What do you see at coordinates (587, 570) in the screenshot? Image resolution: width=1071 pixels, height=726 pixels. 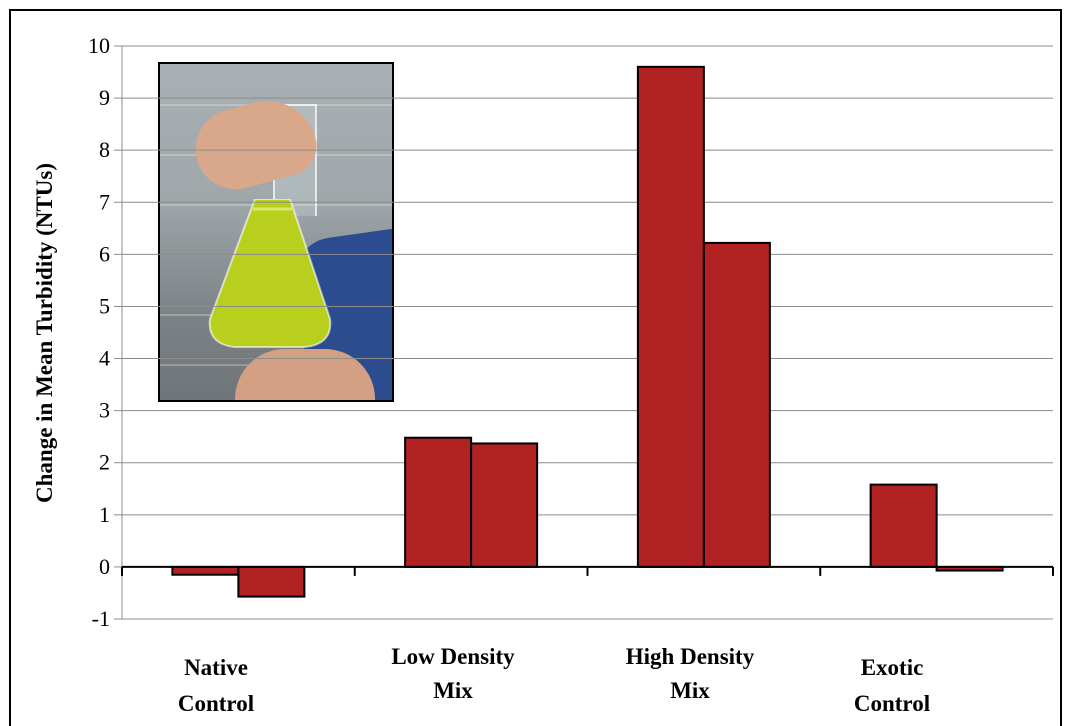 I see `x-axis` at bounding box center [587, 570].